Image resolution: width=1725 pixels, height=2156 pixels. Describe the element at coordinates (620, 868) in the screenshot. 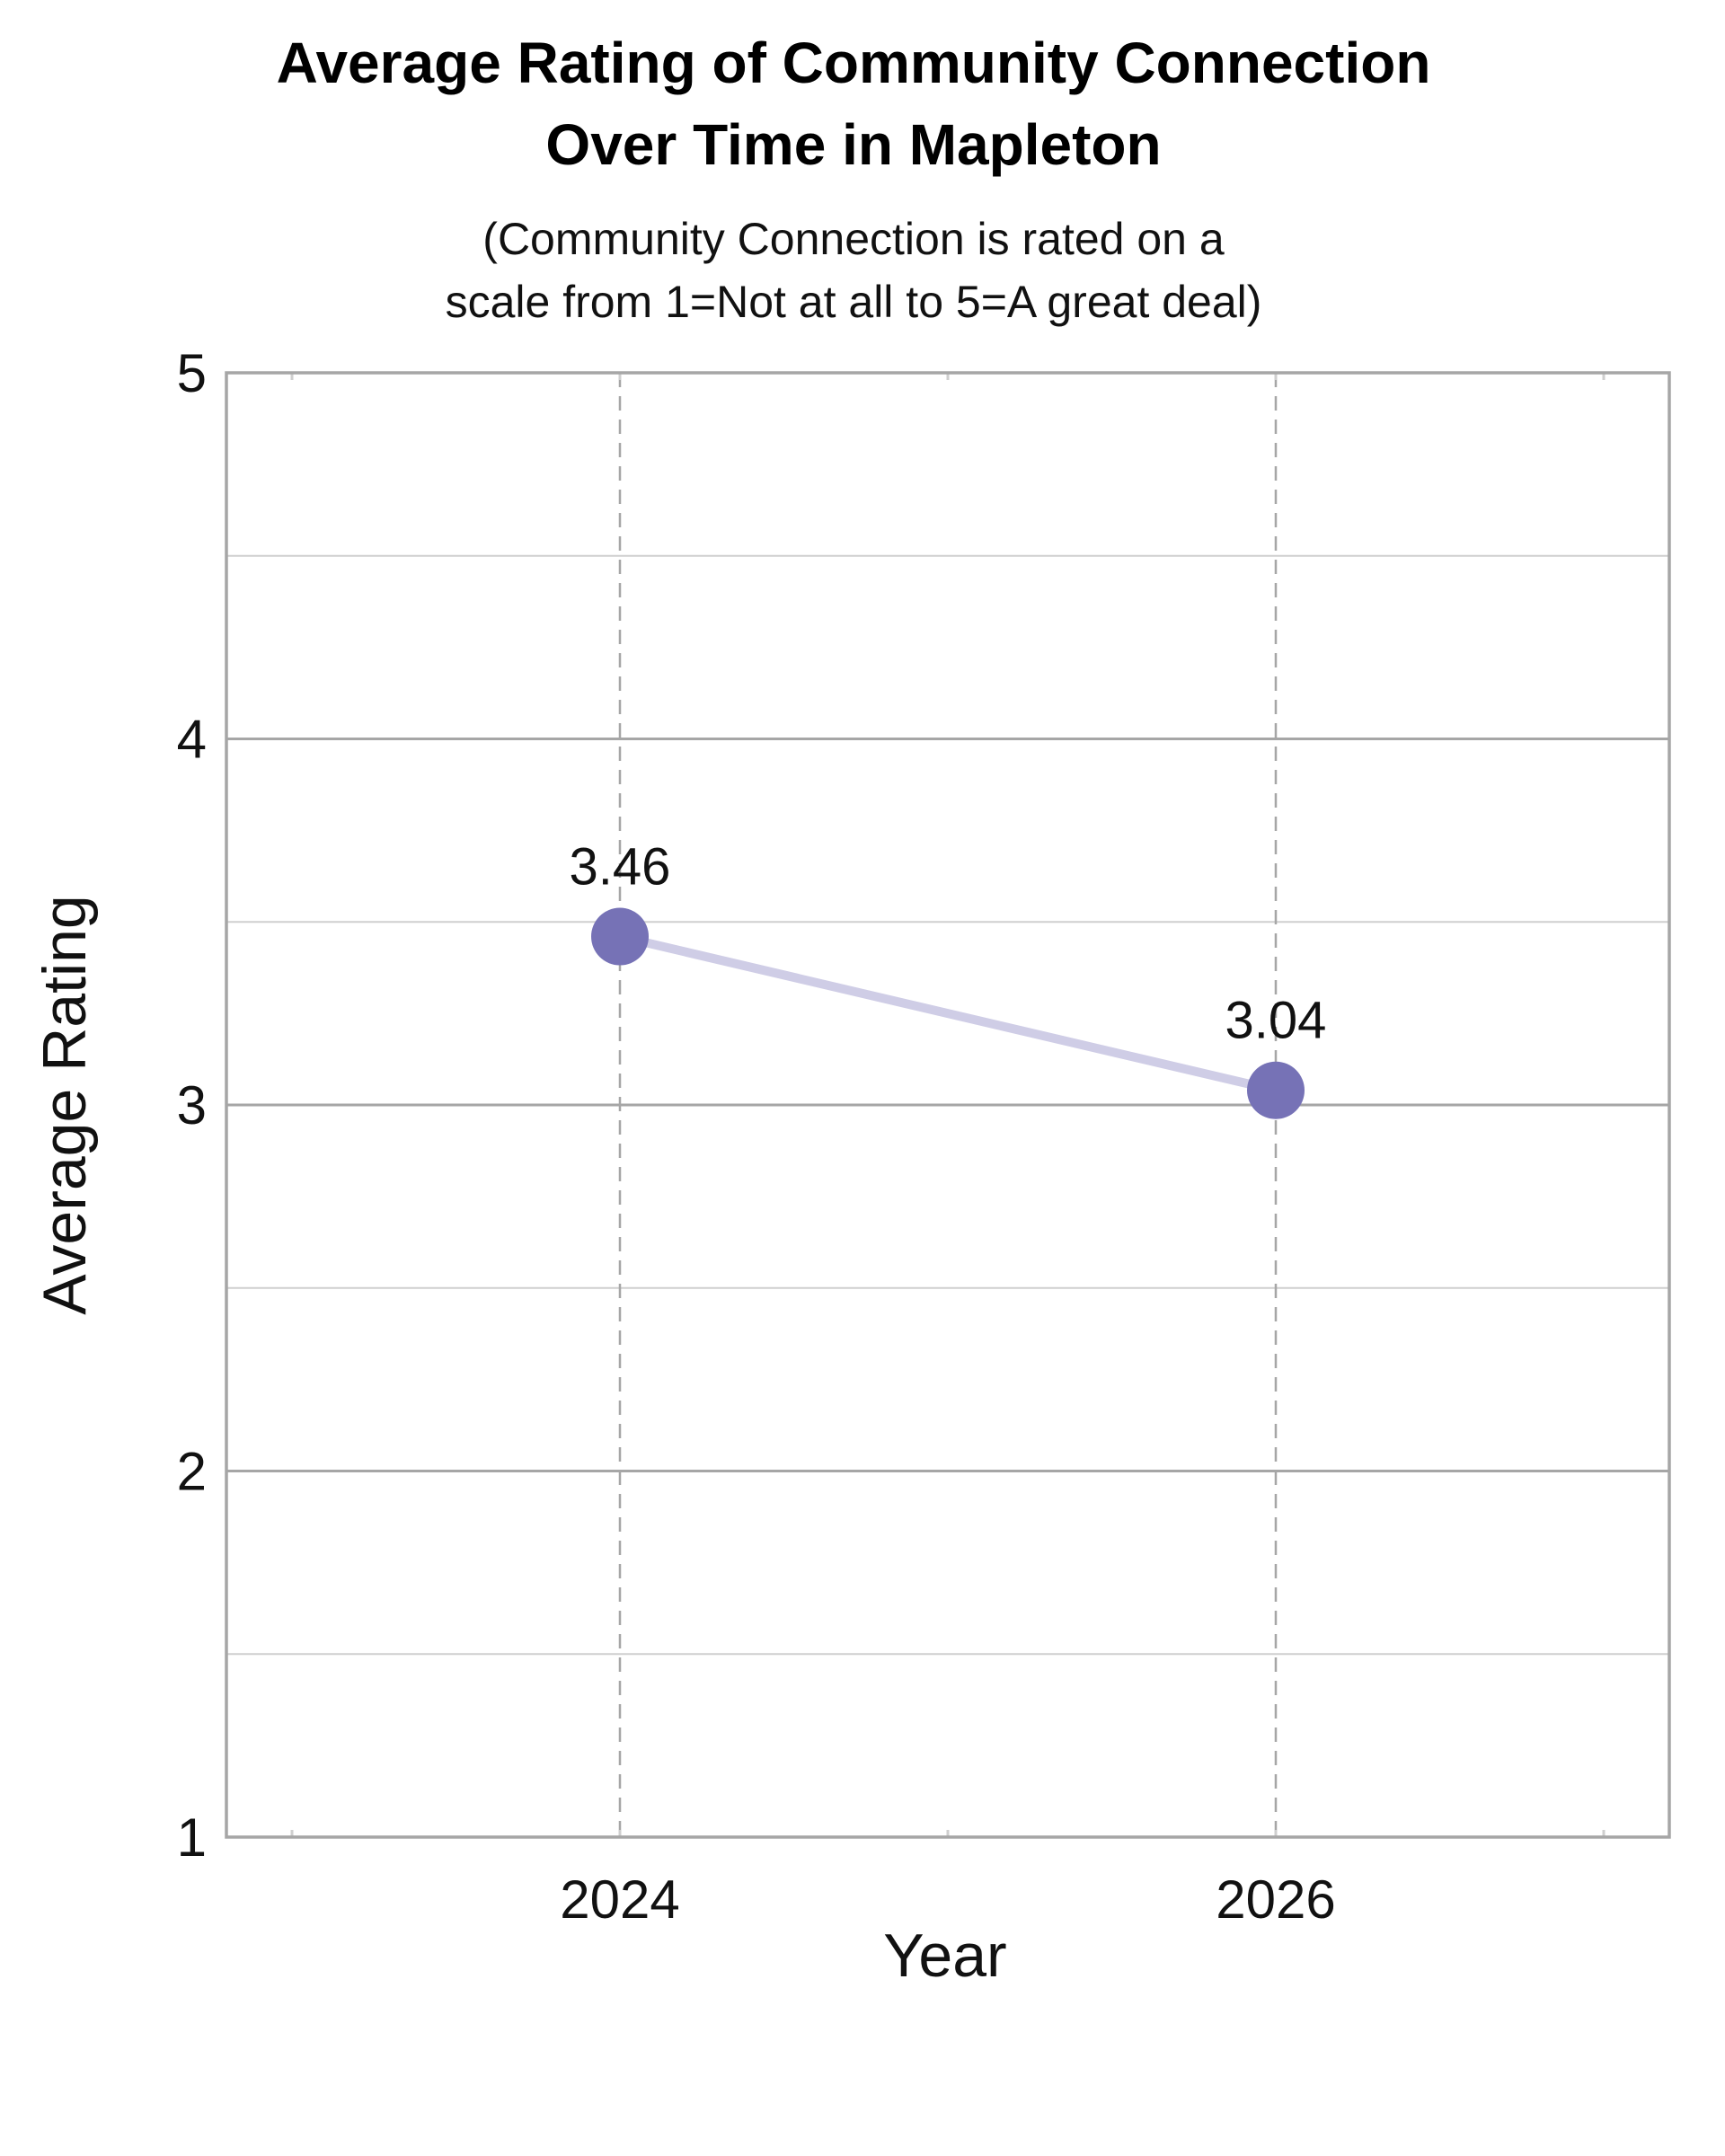

I see `data-label: 3.46` at that location.